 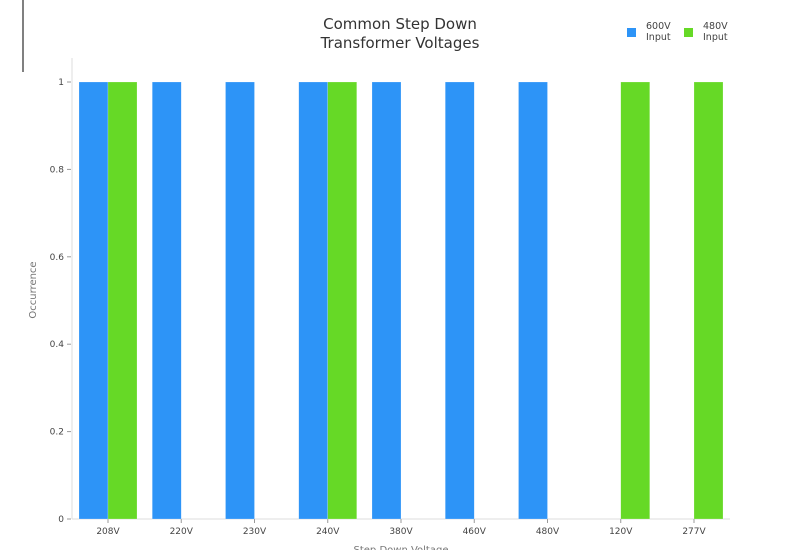 I want to click on bar-600v-460V, so click(x=460, y=300).